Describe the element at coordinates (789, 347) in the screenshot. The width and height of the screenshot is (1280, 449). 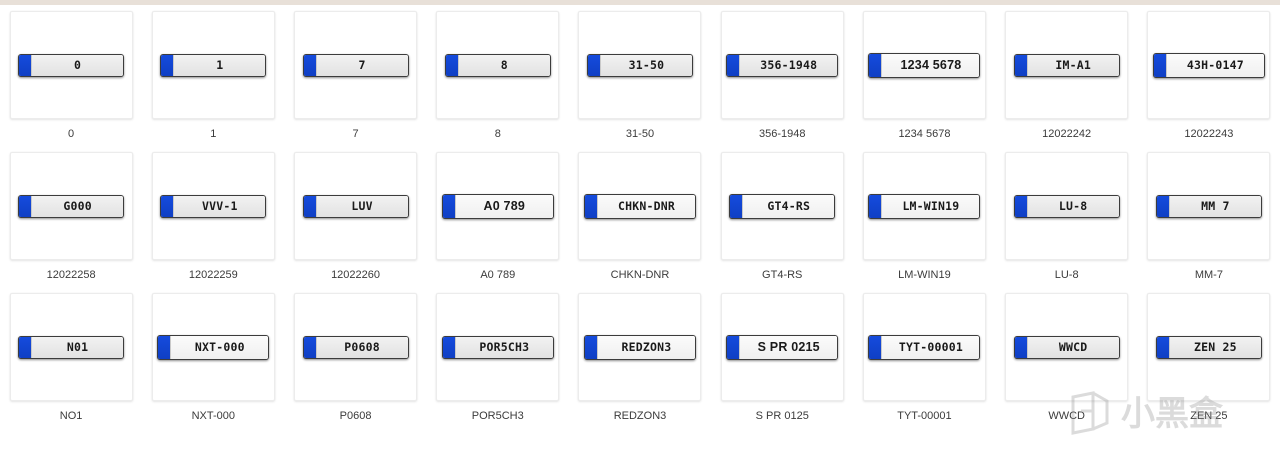
I see `plate-text: S PR 0215` at that location.